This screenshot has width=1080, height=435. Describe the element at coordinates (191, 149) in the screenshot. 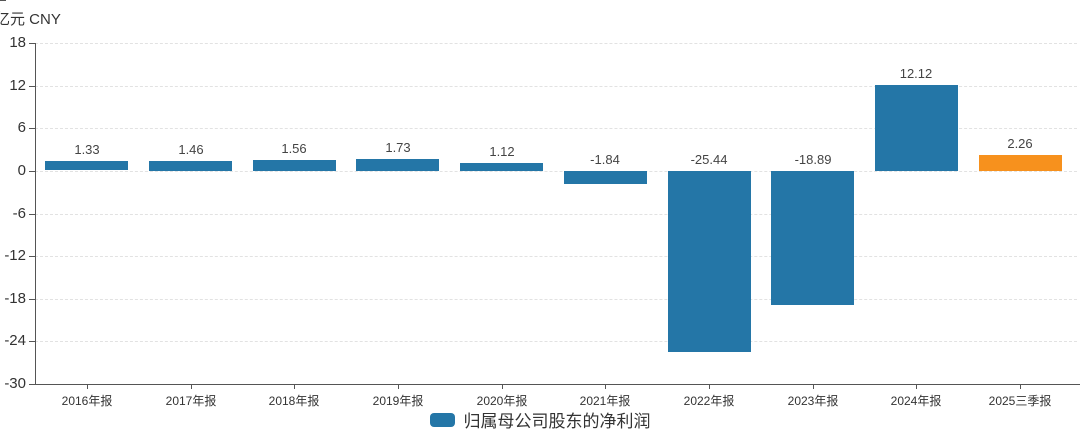

I see `bar-value-label: 1.46` at that location.